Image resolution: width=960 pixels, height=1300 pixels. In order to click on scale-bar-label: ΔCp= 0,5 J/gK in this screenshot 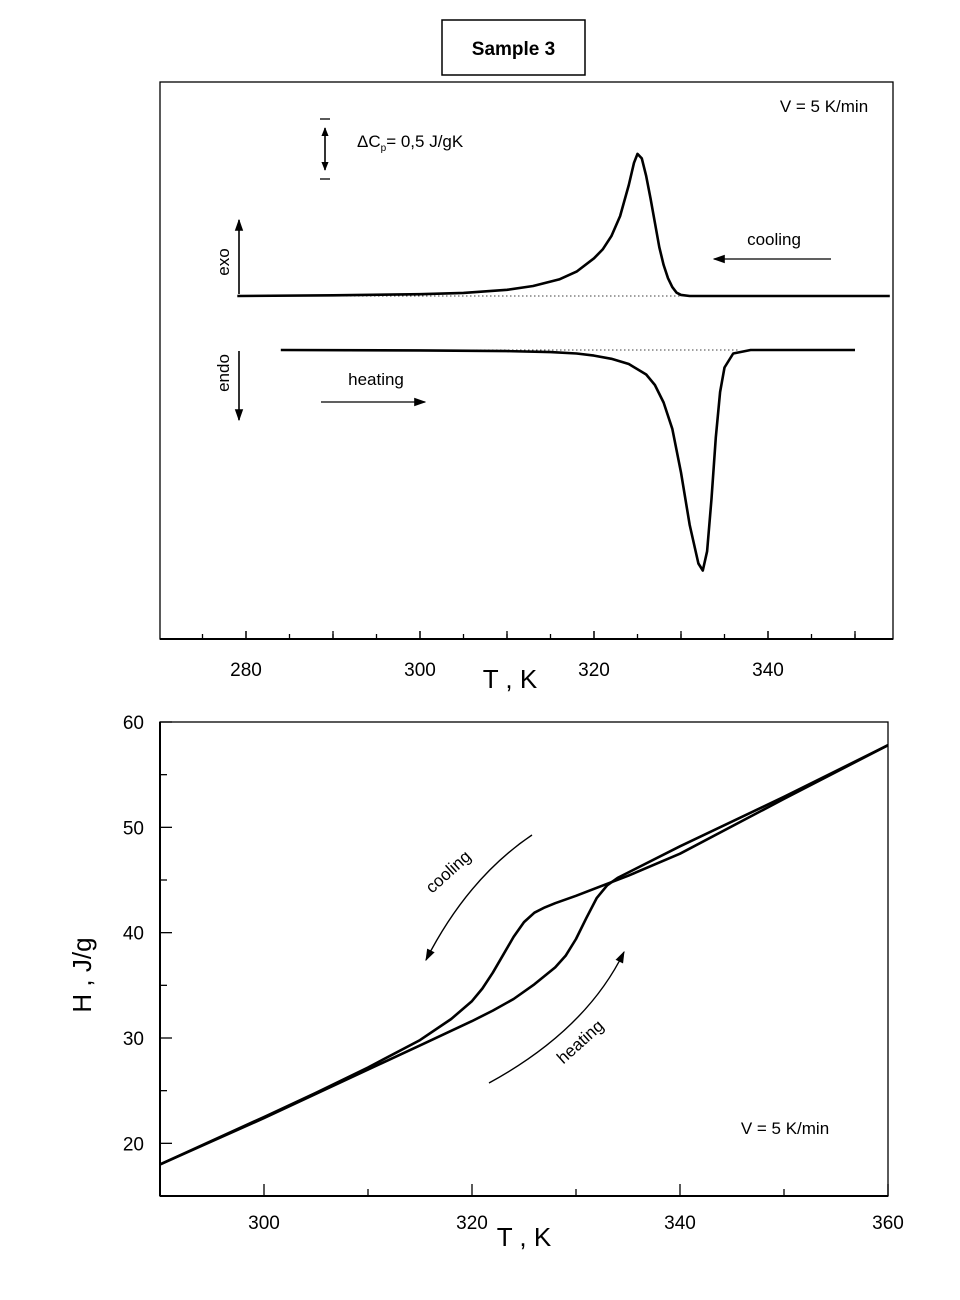, I will do `click(410, 143)`.